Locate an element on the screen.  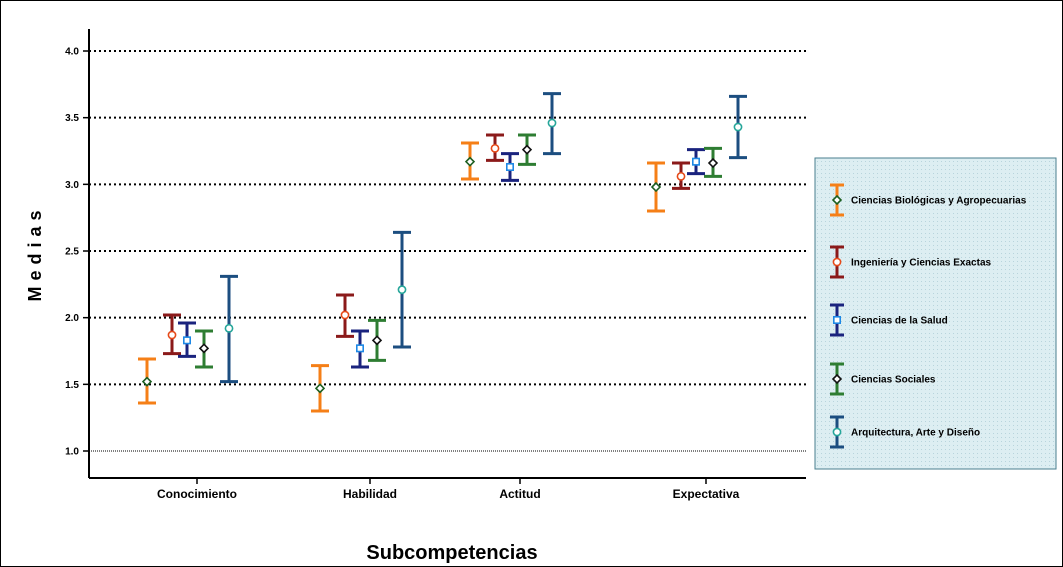
legend-label: Ingeniería y Ciencias Exactas is located at coordinates (921, 263).